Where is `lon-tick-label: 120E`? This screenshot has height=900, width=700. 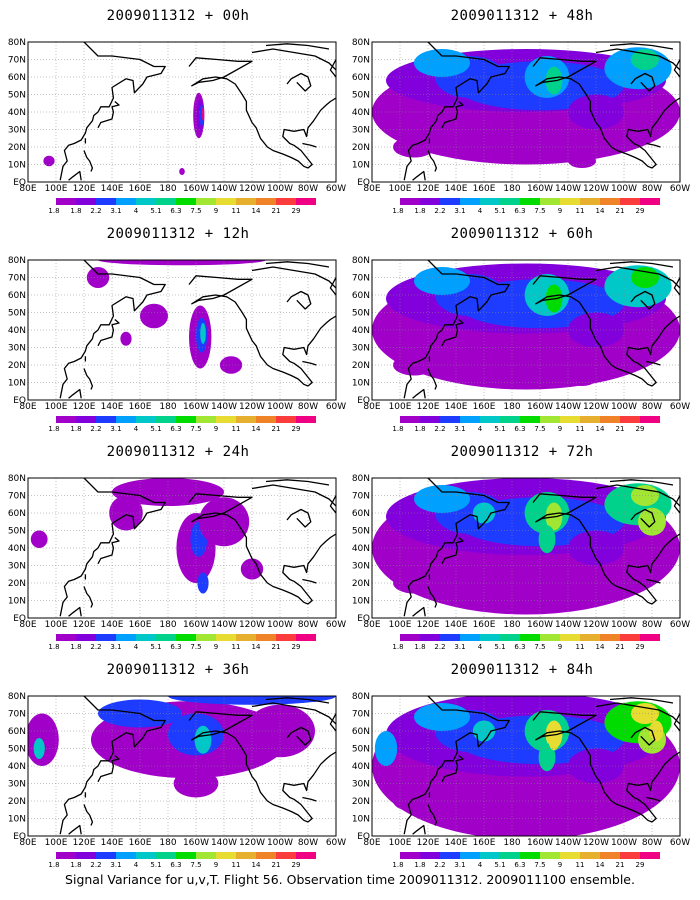 lon-tick-label: 120E is located at coordinates (84, 189).